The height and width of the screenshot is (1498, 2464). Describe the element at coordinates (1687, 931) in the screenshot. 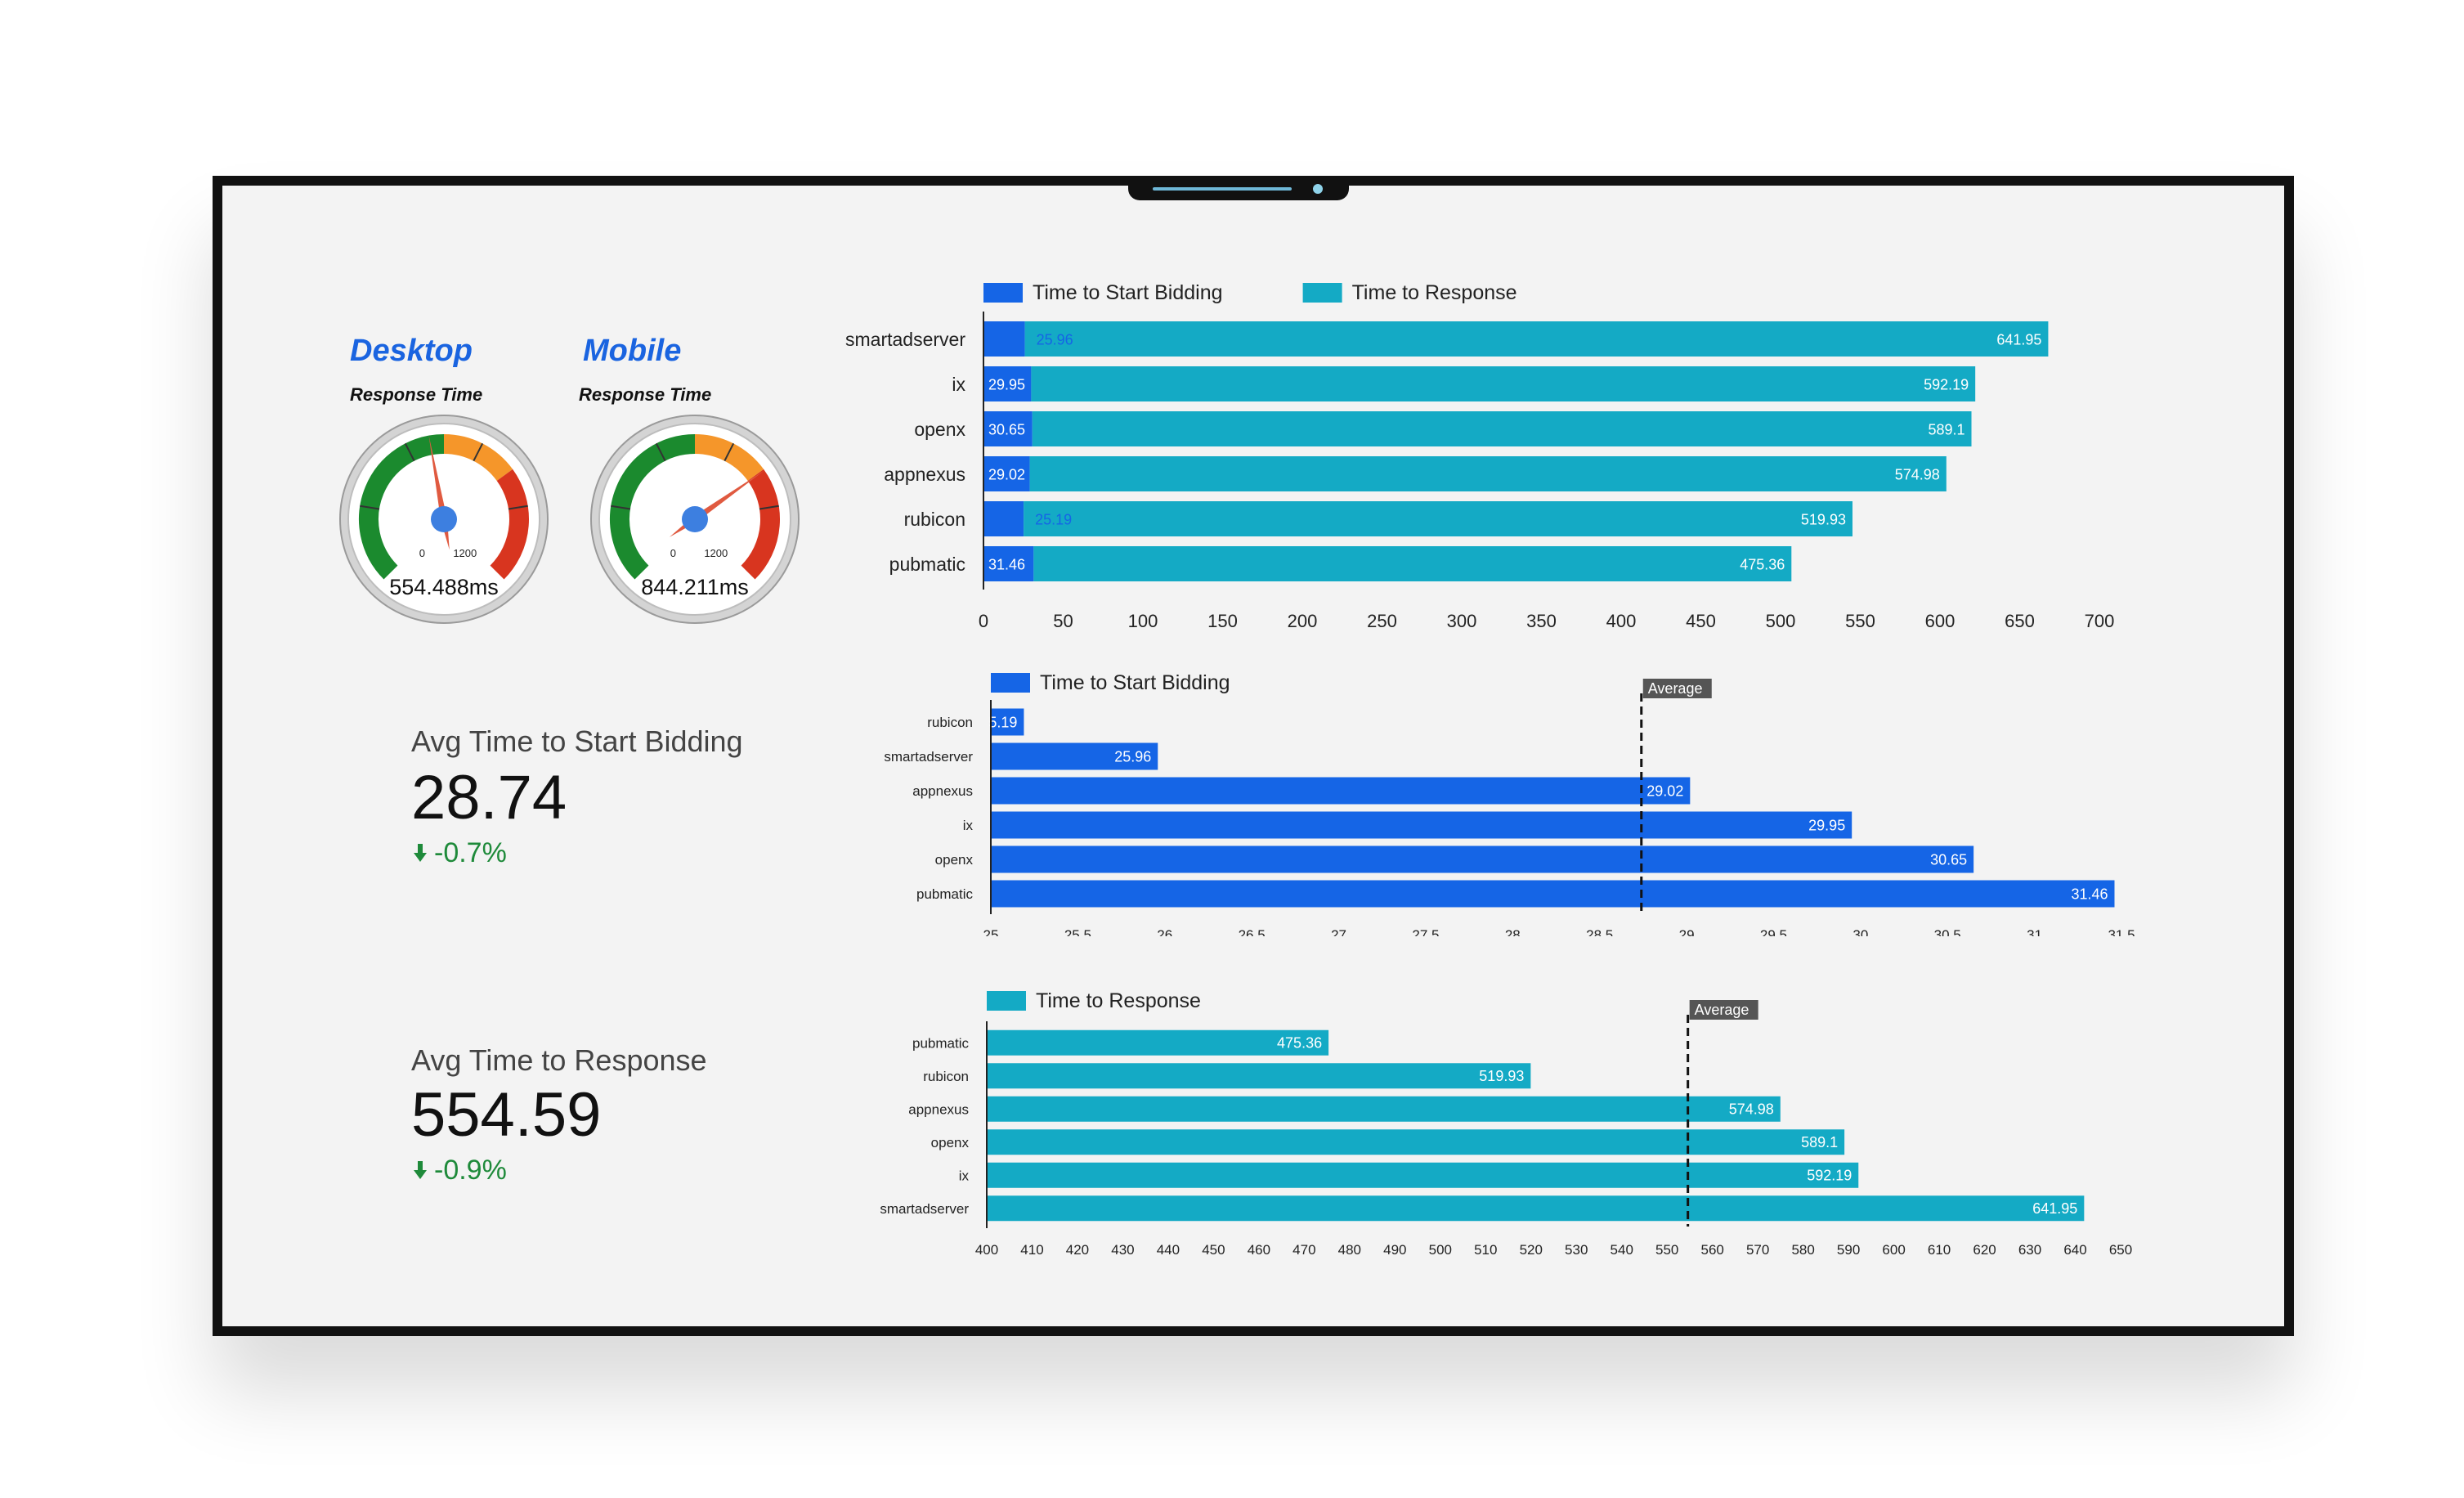

I see `x-tick-label: 29` at that location.